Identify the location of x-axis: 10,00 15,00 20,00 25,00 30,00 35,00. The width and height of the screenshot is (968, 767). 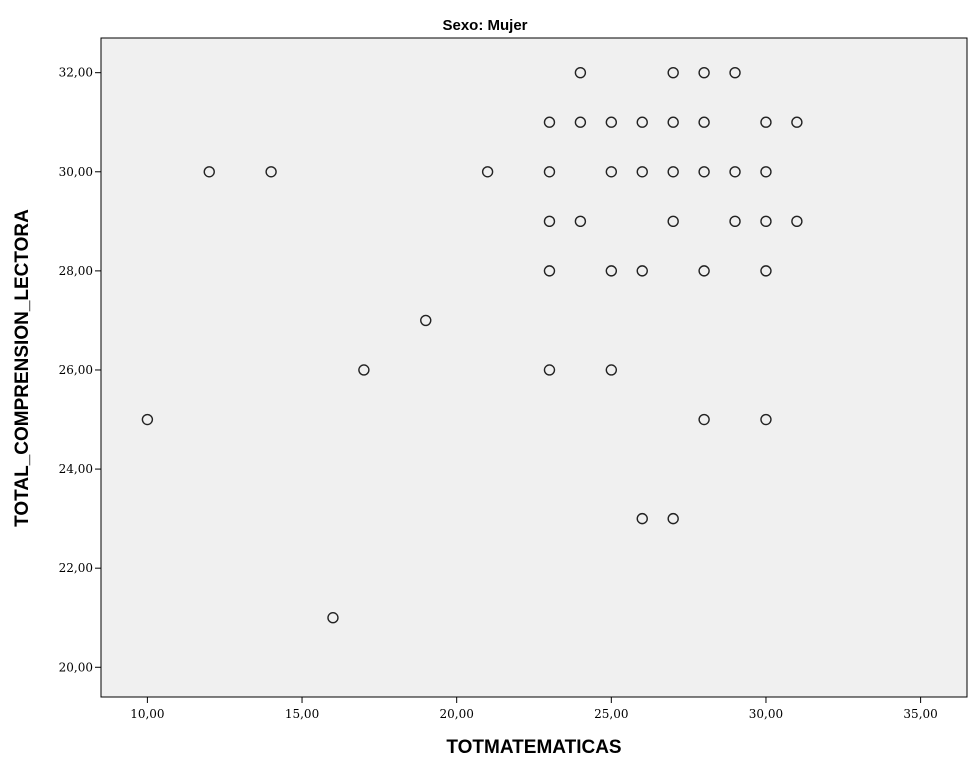
(534, 709).